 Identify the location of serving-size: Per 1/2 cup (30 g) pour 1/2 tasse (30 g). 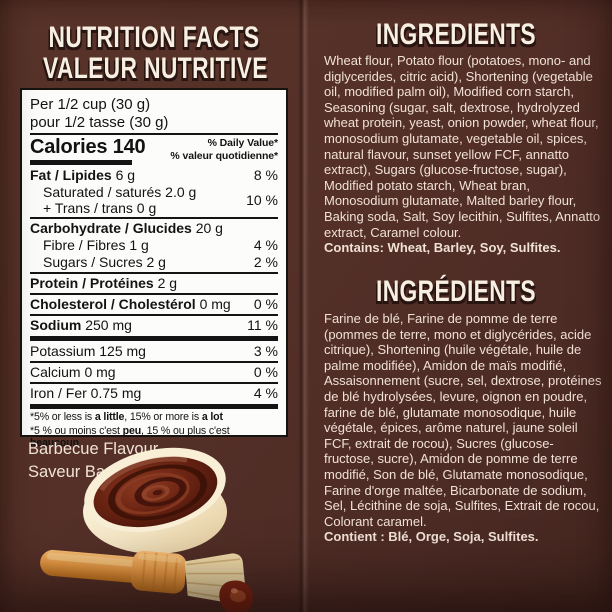
(154, 114).